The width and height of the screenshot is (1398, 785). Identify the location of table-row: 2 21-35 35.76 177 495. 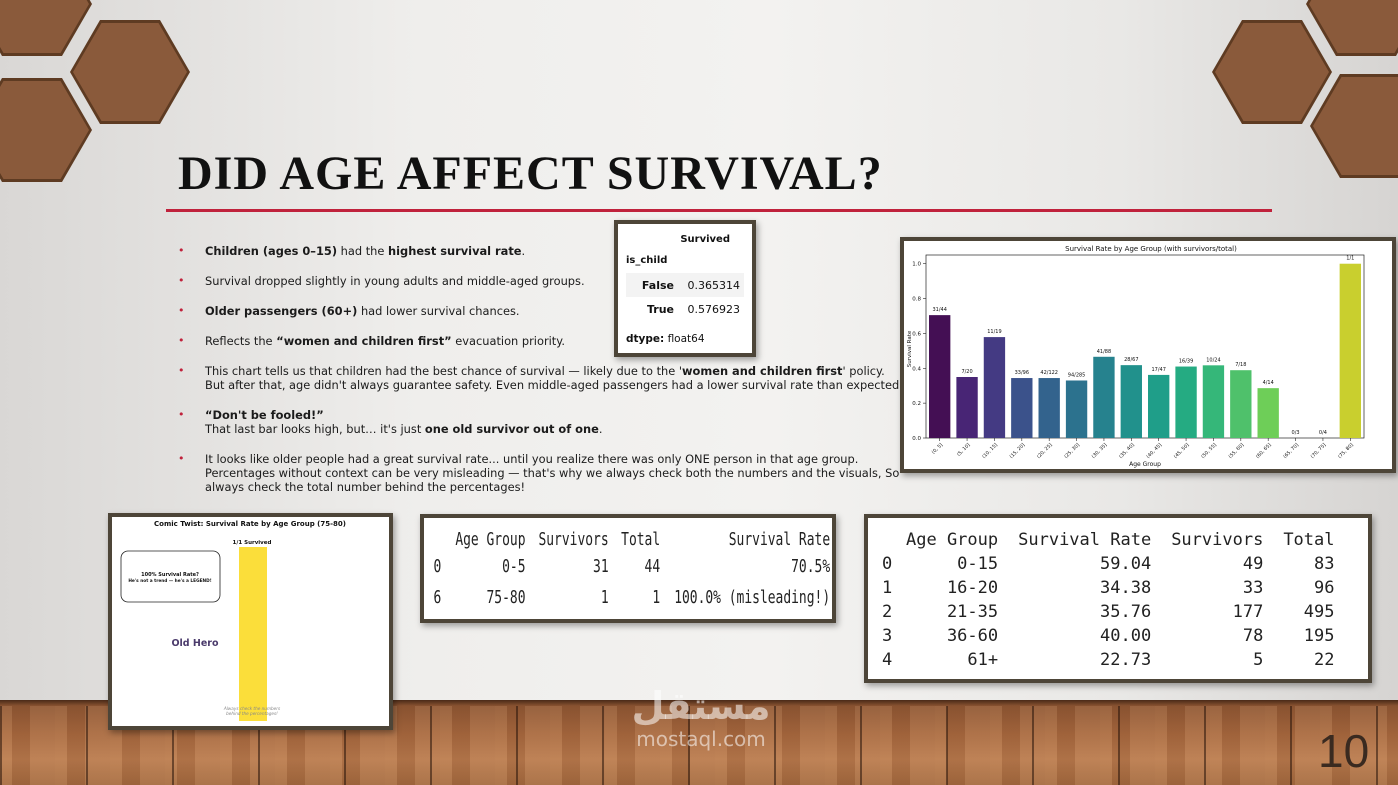
(1108, 612).